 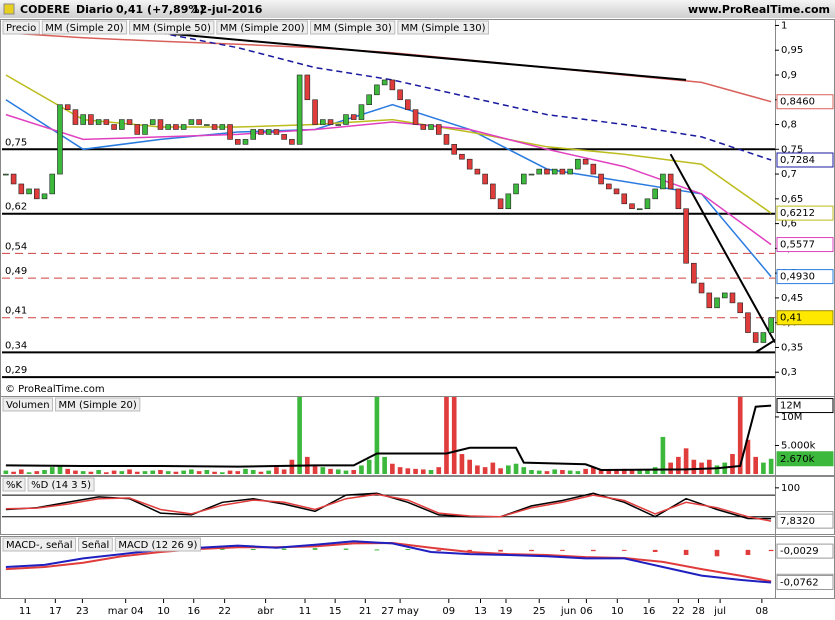 I want to click on value-tag-label: -0,0029, so click(x=799, y=551).